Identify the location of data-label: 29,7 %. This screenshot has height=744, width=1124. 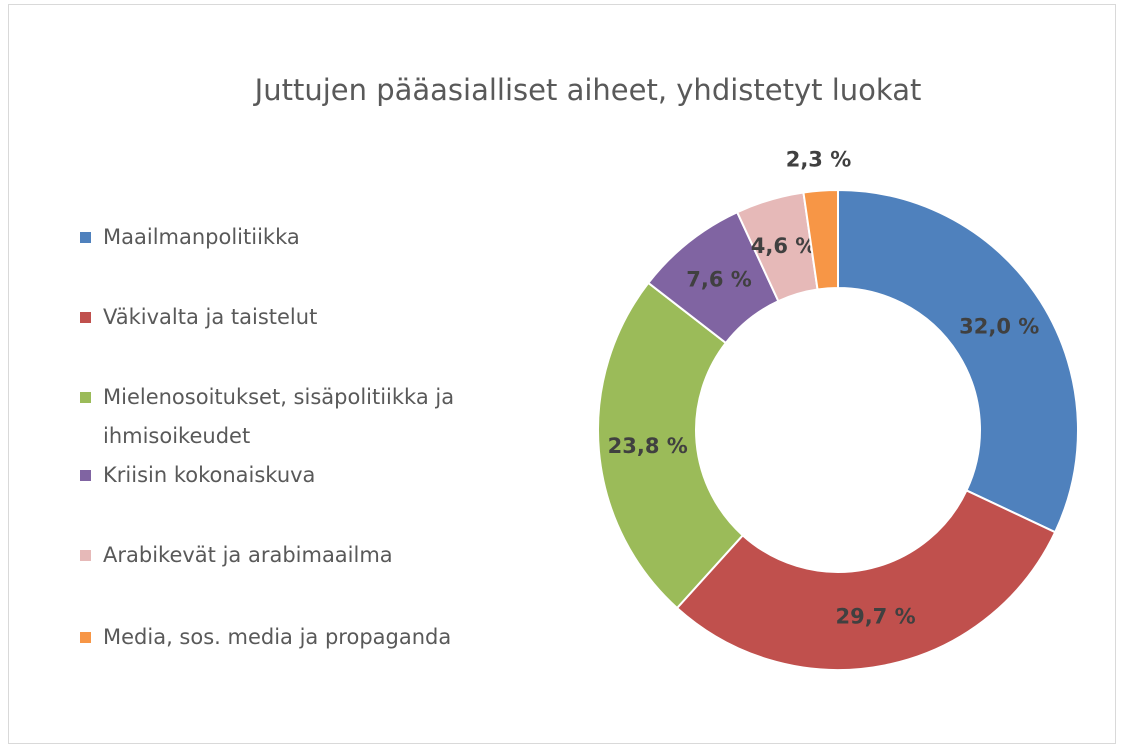
(875, 616).